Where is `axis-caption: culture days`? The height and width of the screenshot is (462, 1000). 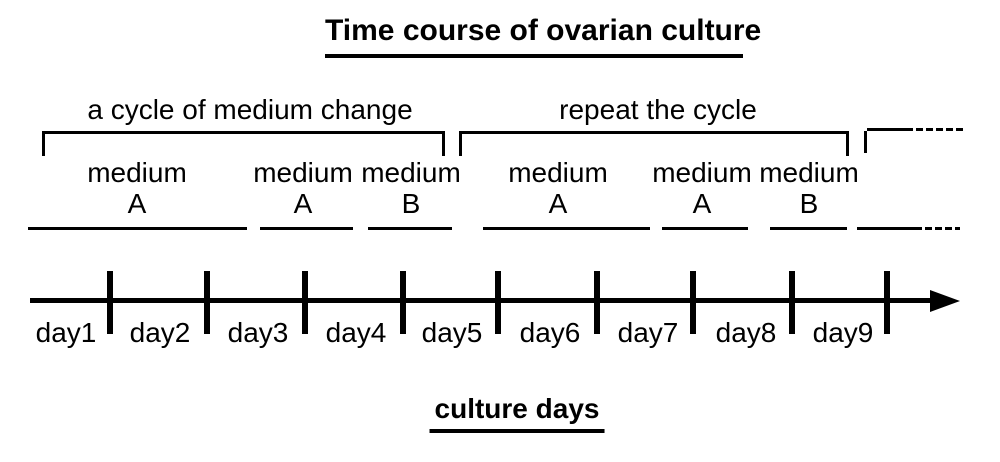
axis-caption: culture days is located at coordinates (517, 413).